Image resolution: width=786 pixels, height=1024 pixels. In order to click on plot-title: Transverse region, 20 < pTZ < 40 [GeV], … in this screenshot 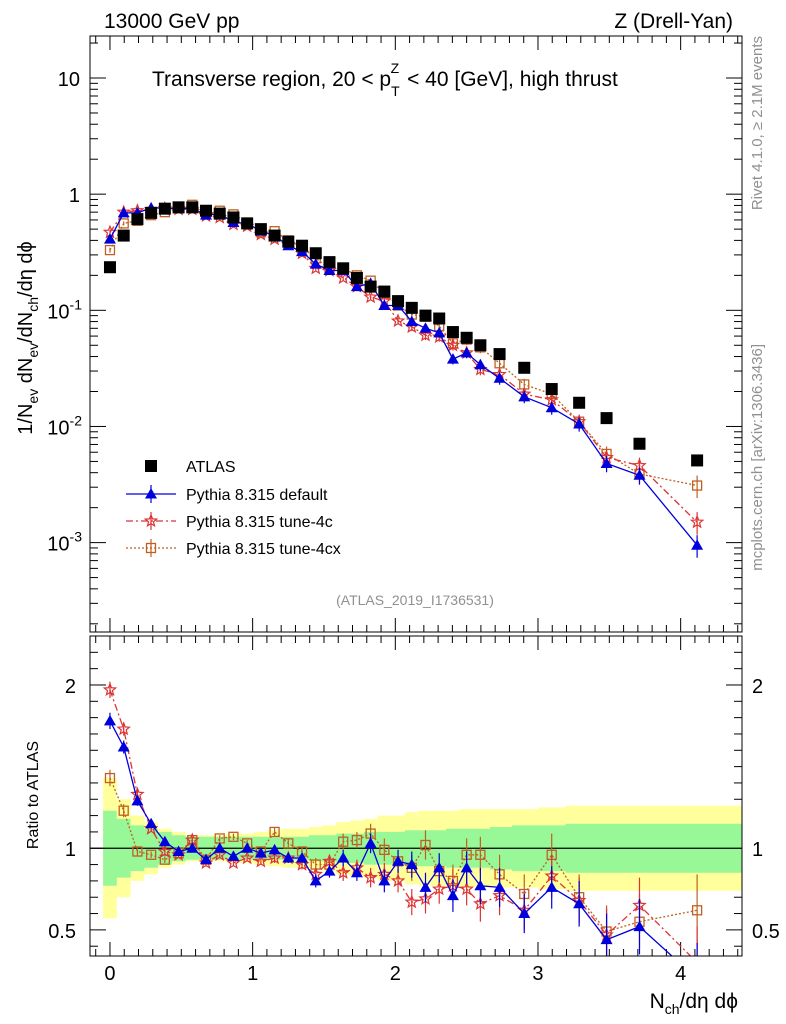, I will do `click(385, 79)`.